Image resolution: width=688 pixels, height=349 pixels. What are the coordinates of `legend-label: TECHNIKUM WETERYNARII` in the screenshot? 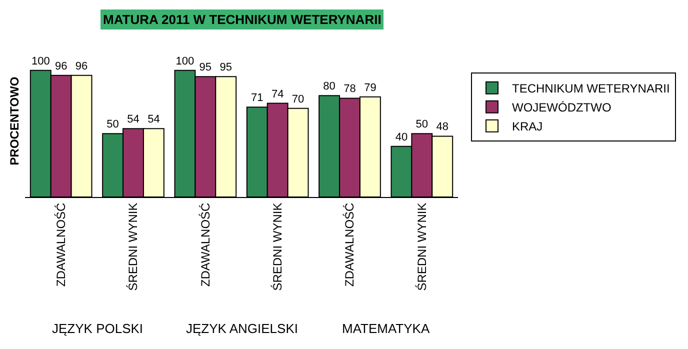 It's located at (591, 89).